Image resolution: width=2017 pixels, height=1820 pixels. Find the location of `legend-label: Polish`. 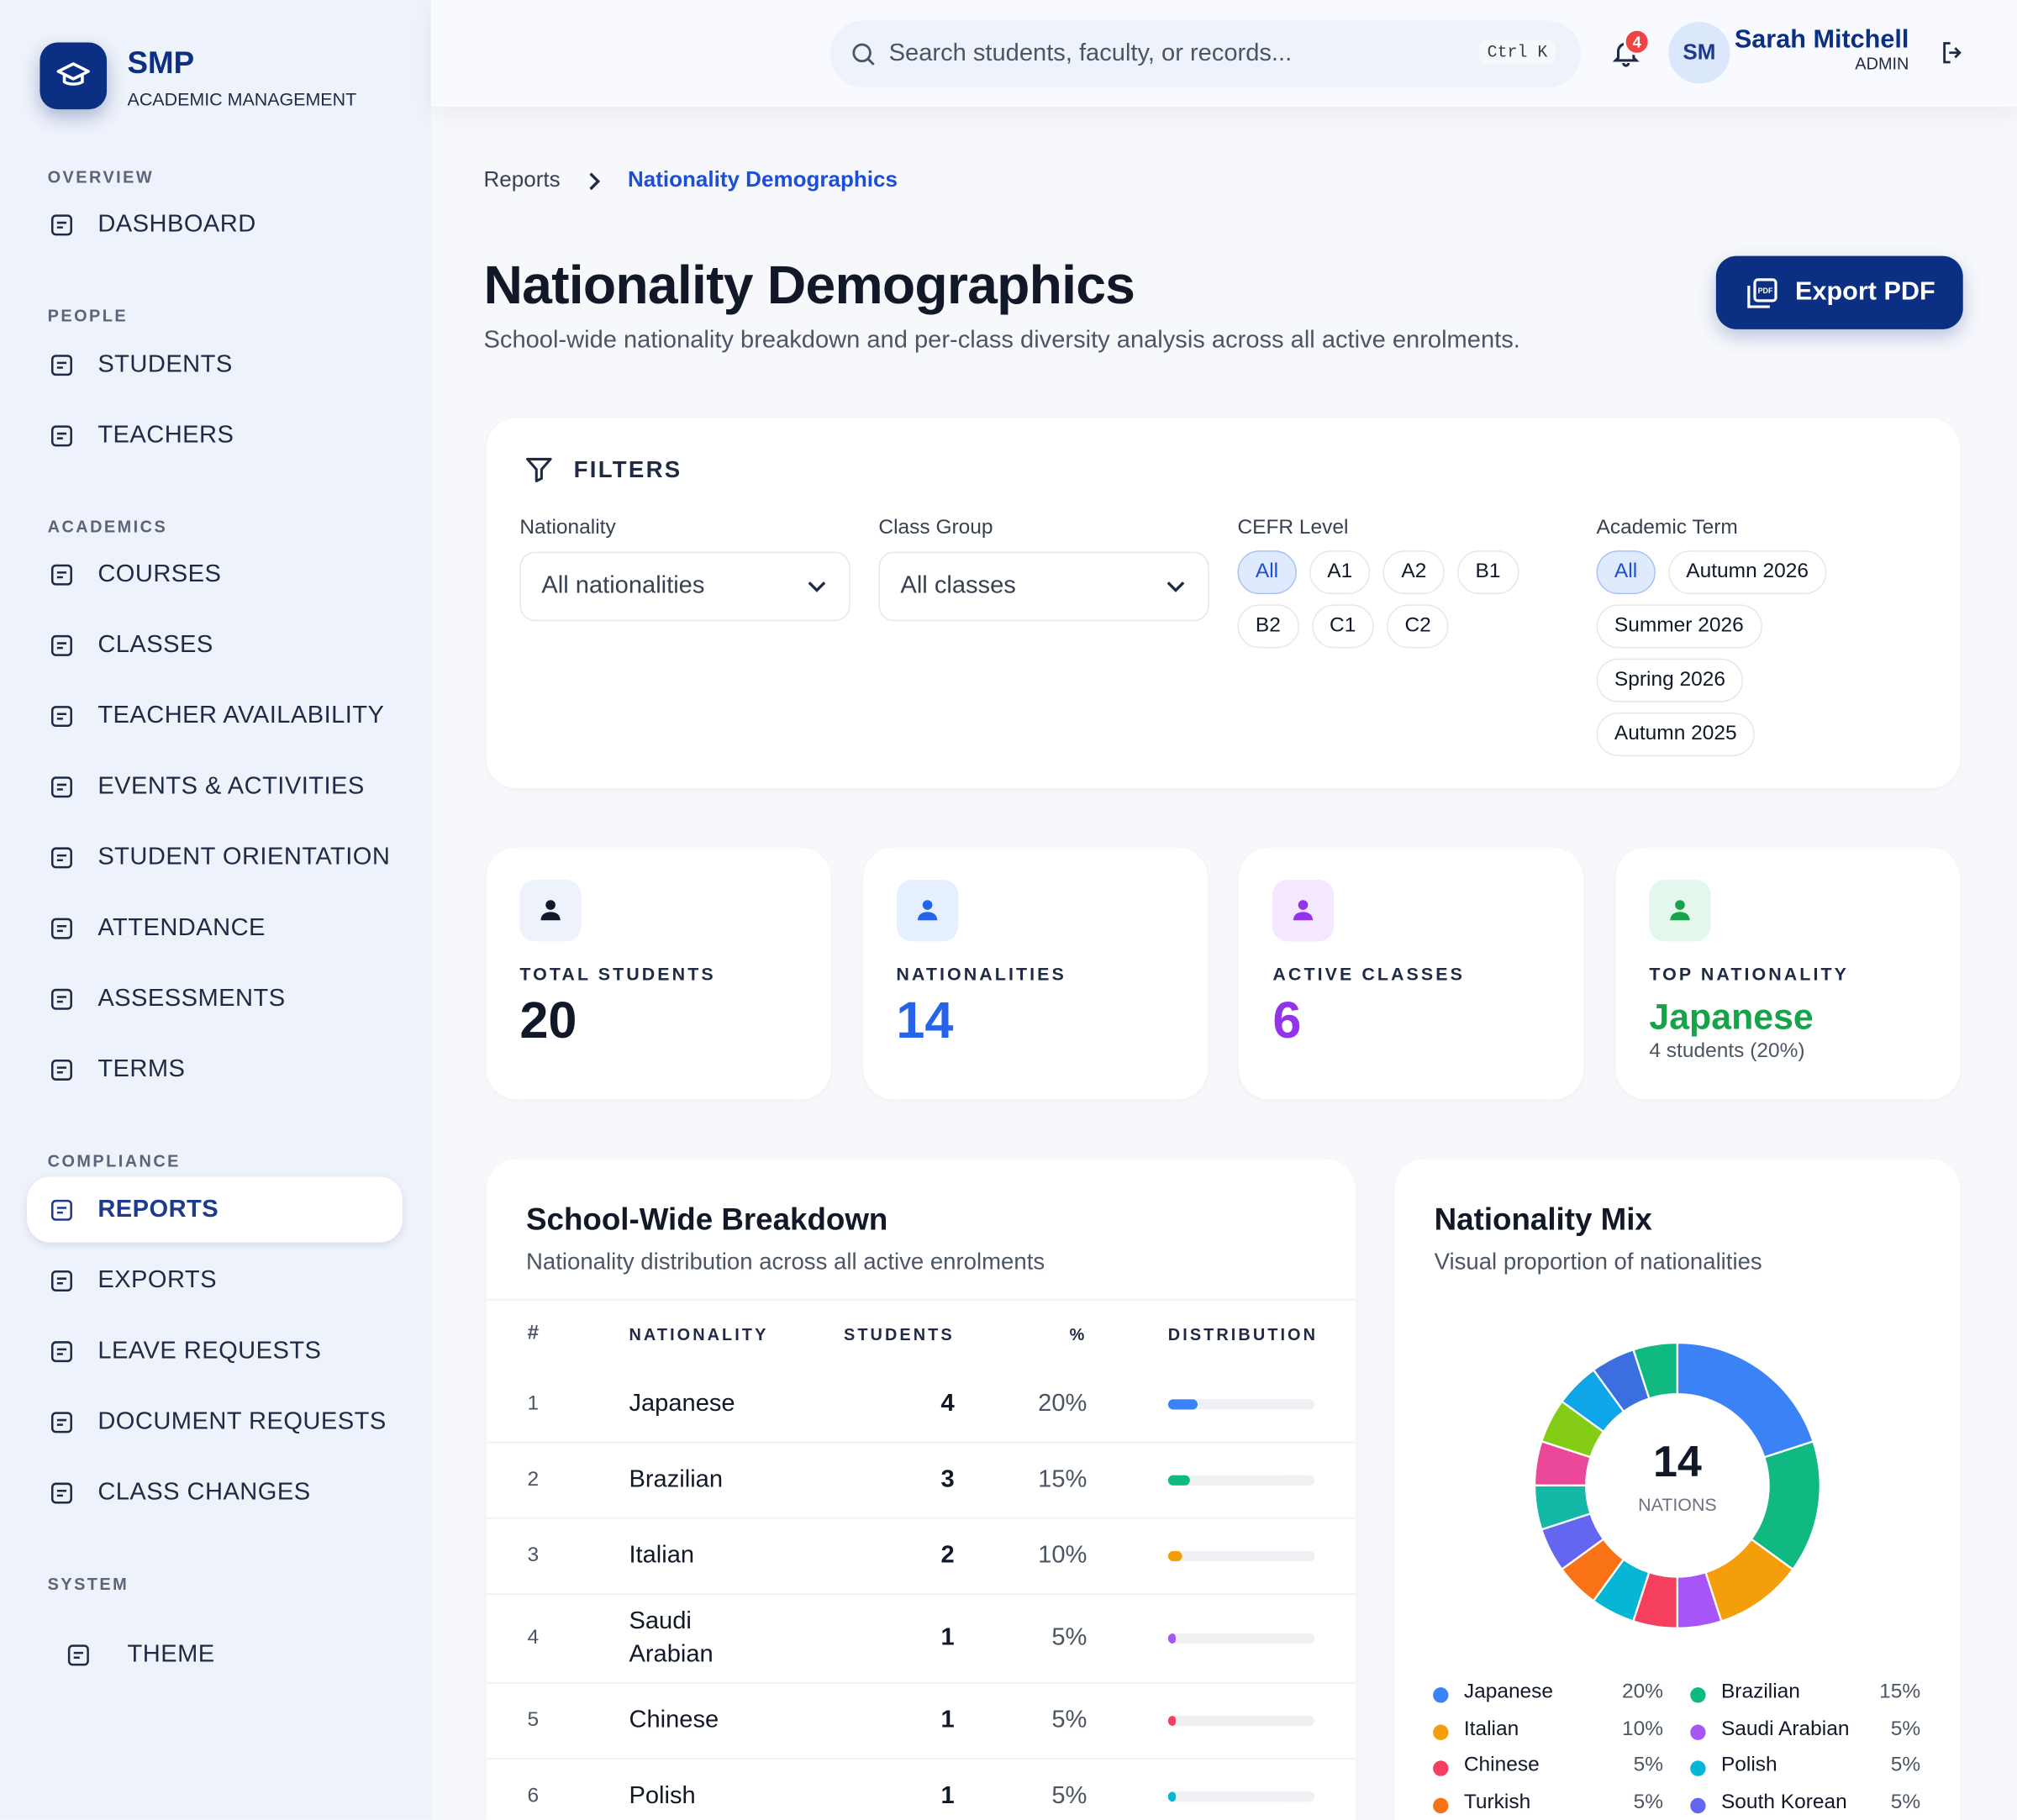

legend-label: Polish is located at coordinates (1748, 1765).